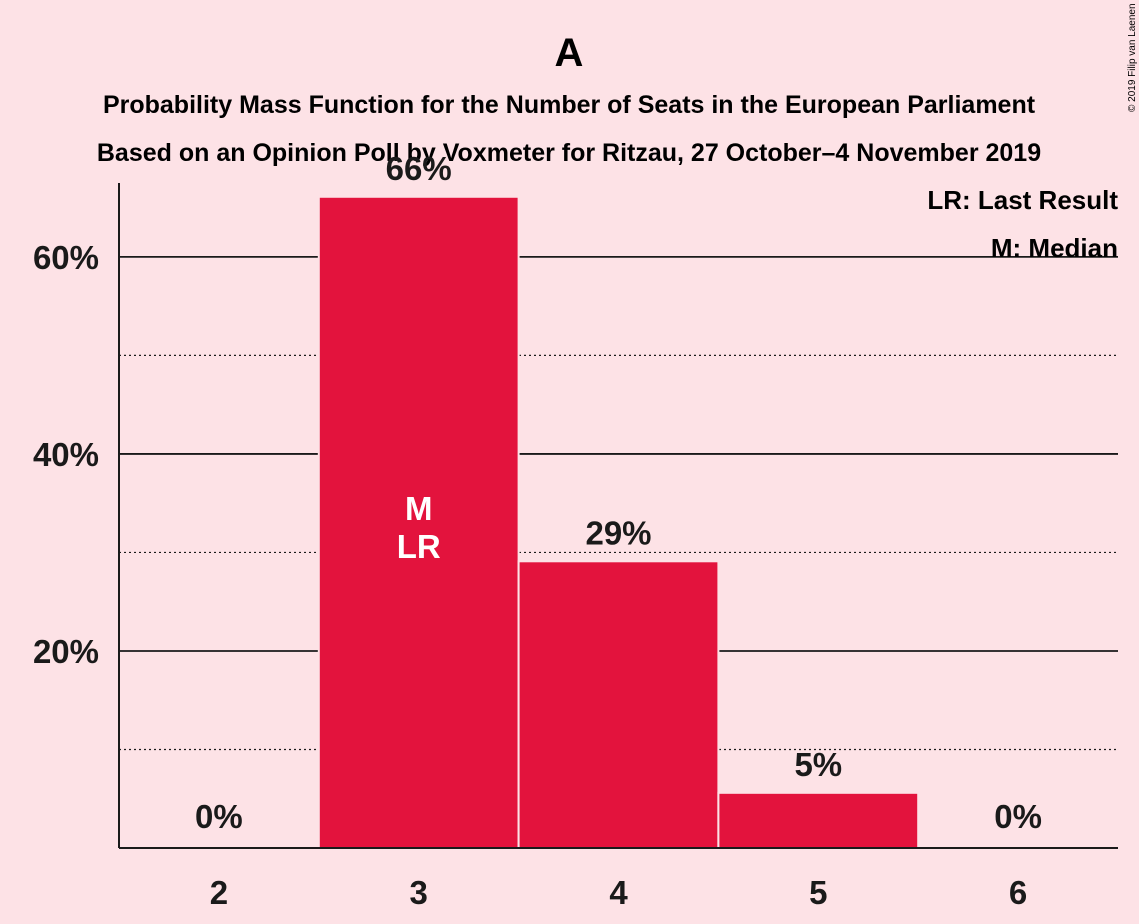  What do you see at coordinates (569, 53) in the screenshot?
I see `chart-title: A` at bounding box center [569, 53].